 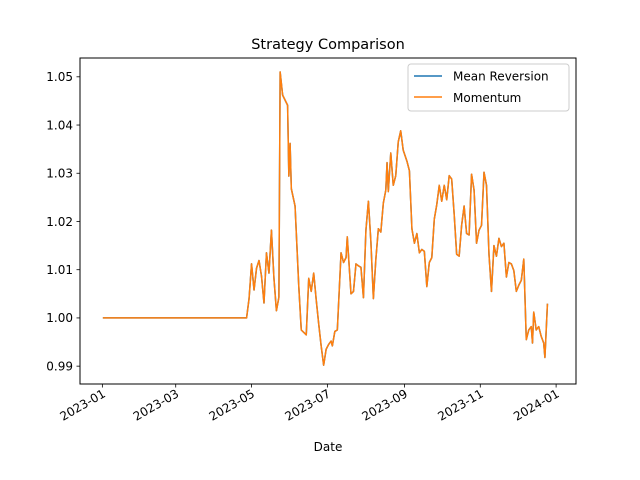 I want to click on legend: Mean Reversion Momentum, so click(x=488, y=87).